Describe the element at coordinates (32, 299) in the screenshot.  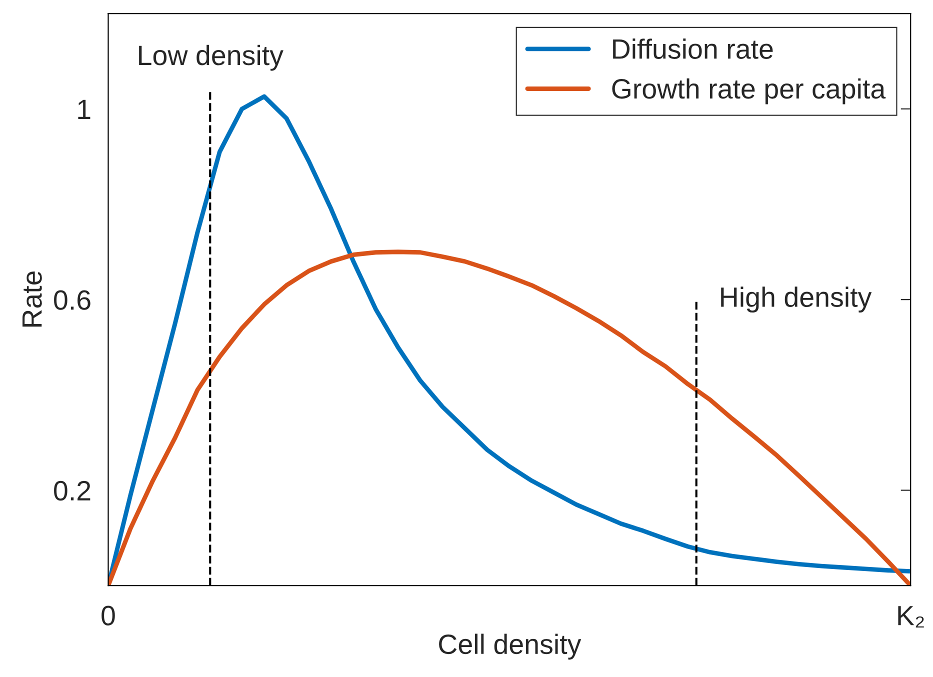
I see `y-axis-title: Rate` at that location.